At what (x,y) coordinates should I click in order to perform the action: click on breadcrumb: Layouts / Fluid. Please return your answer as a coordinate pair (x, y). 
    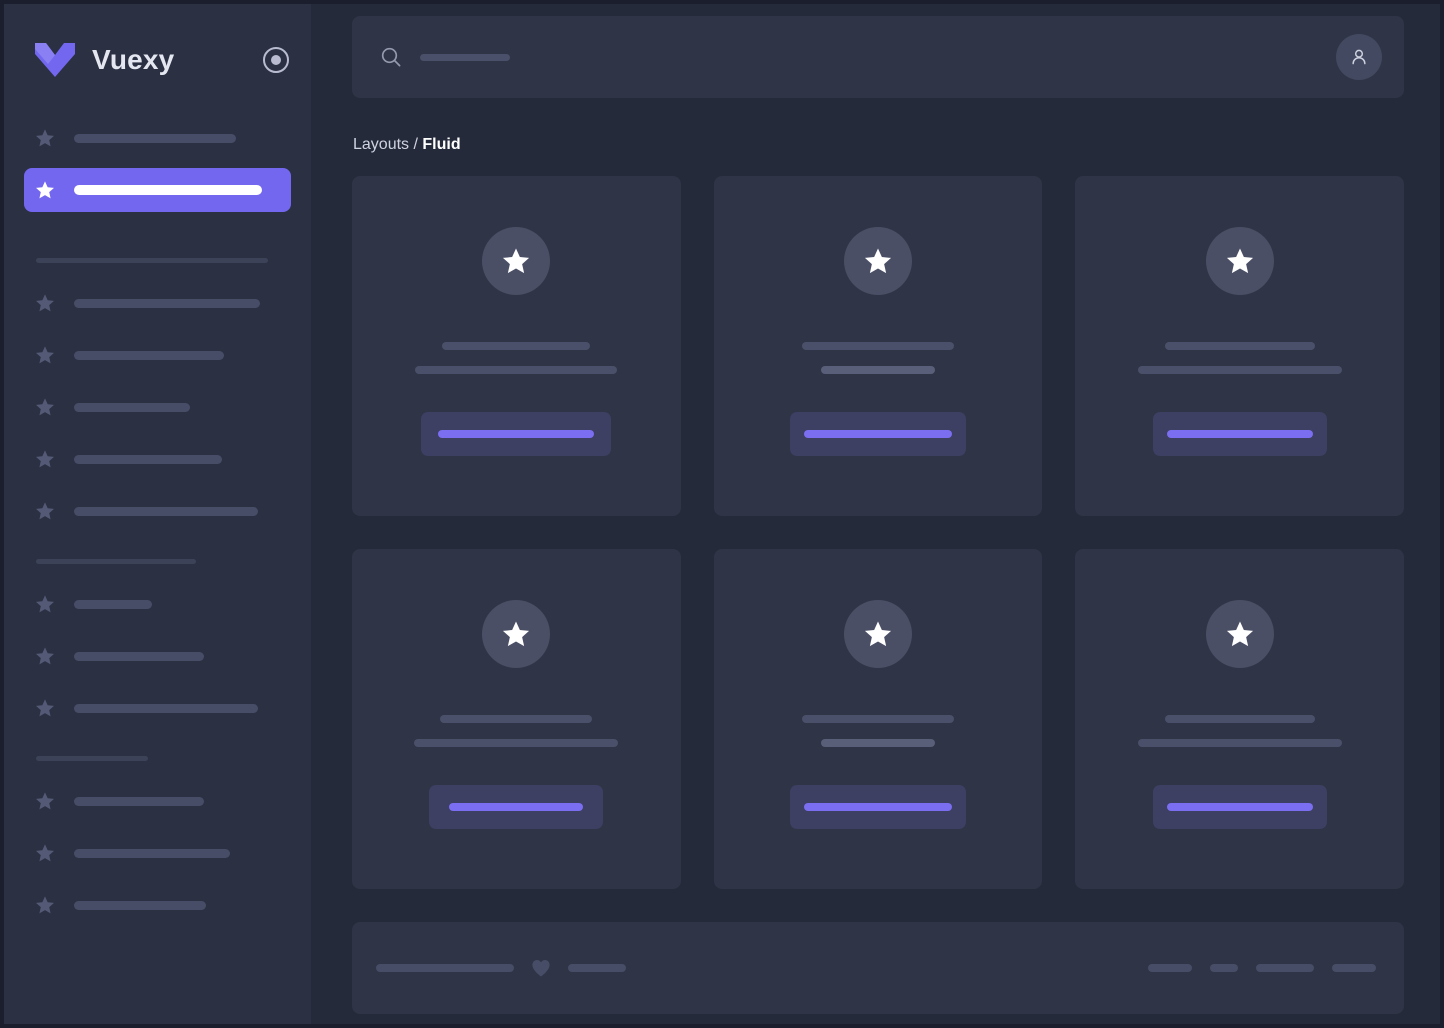
    Looking at the image, I should click on (878, 145).